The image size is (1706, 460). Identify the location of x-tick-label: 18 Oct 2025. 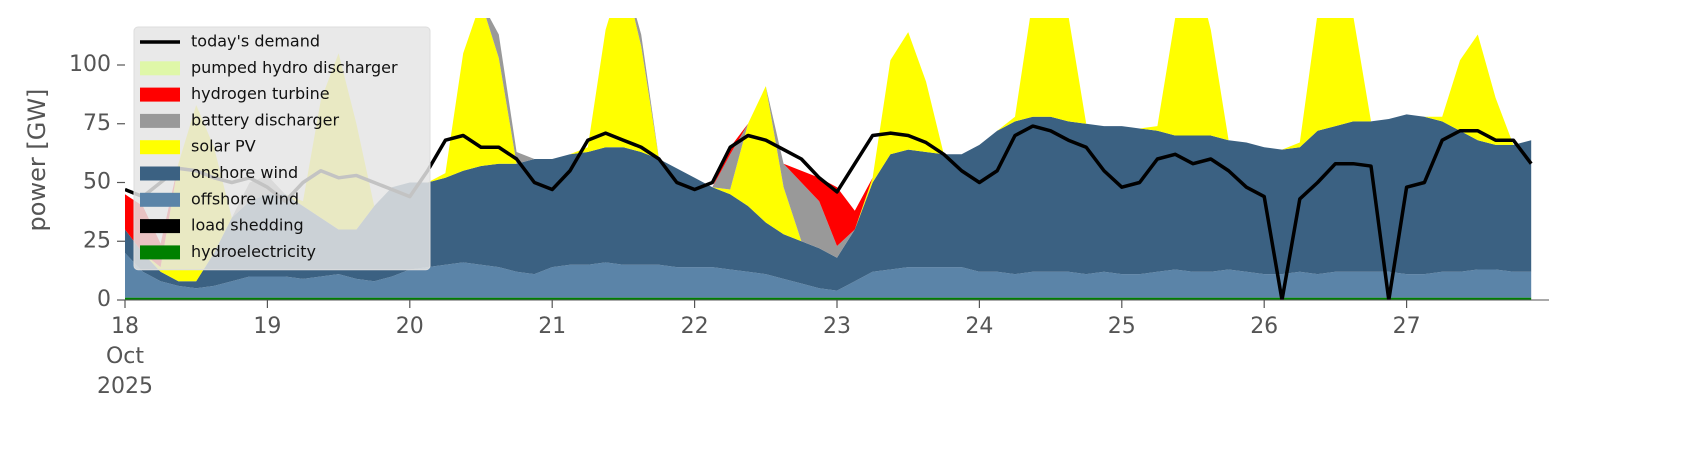
(125, 356).